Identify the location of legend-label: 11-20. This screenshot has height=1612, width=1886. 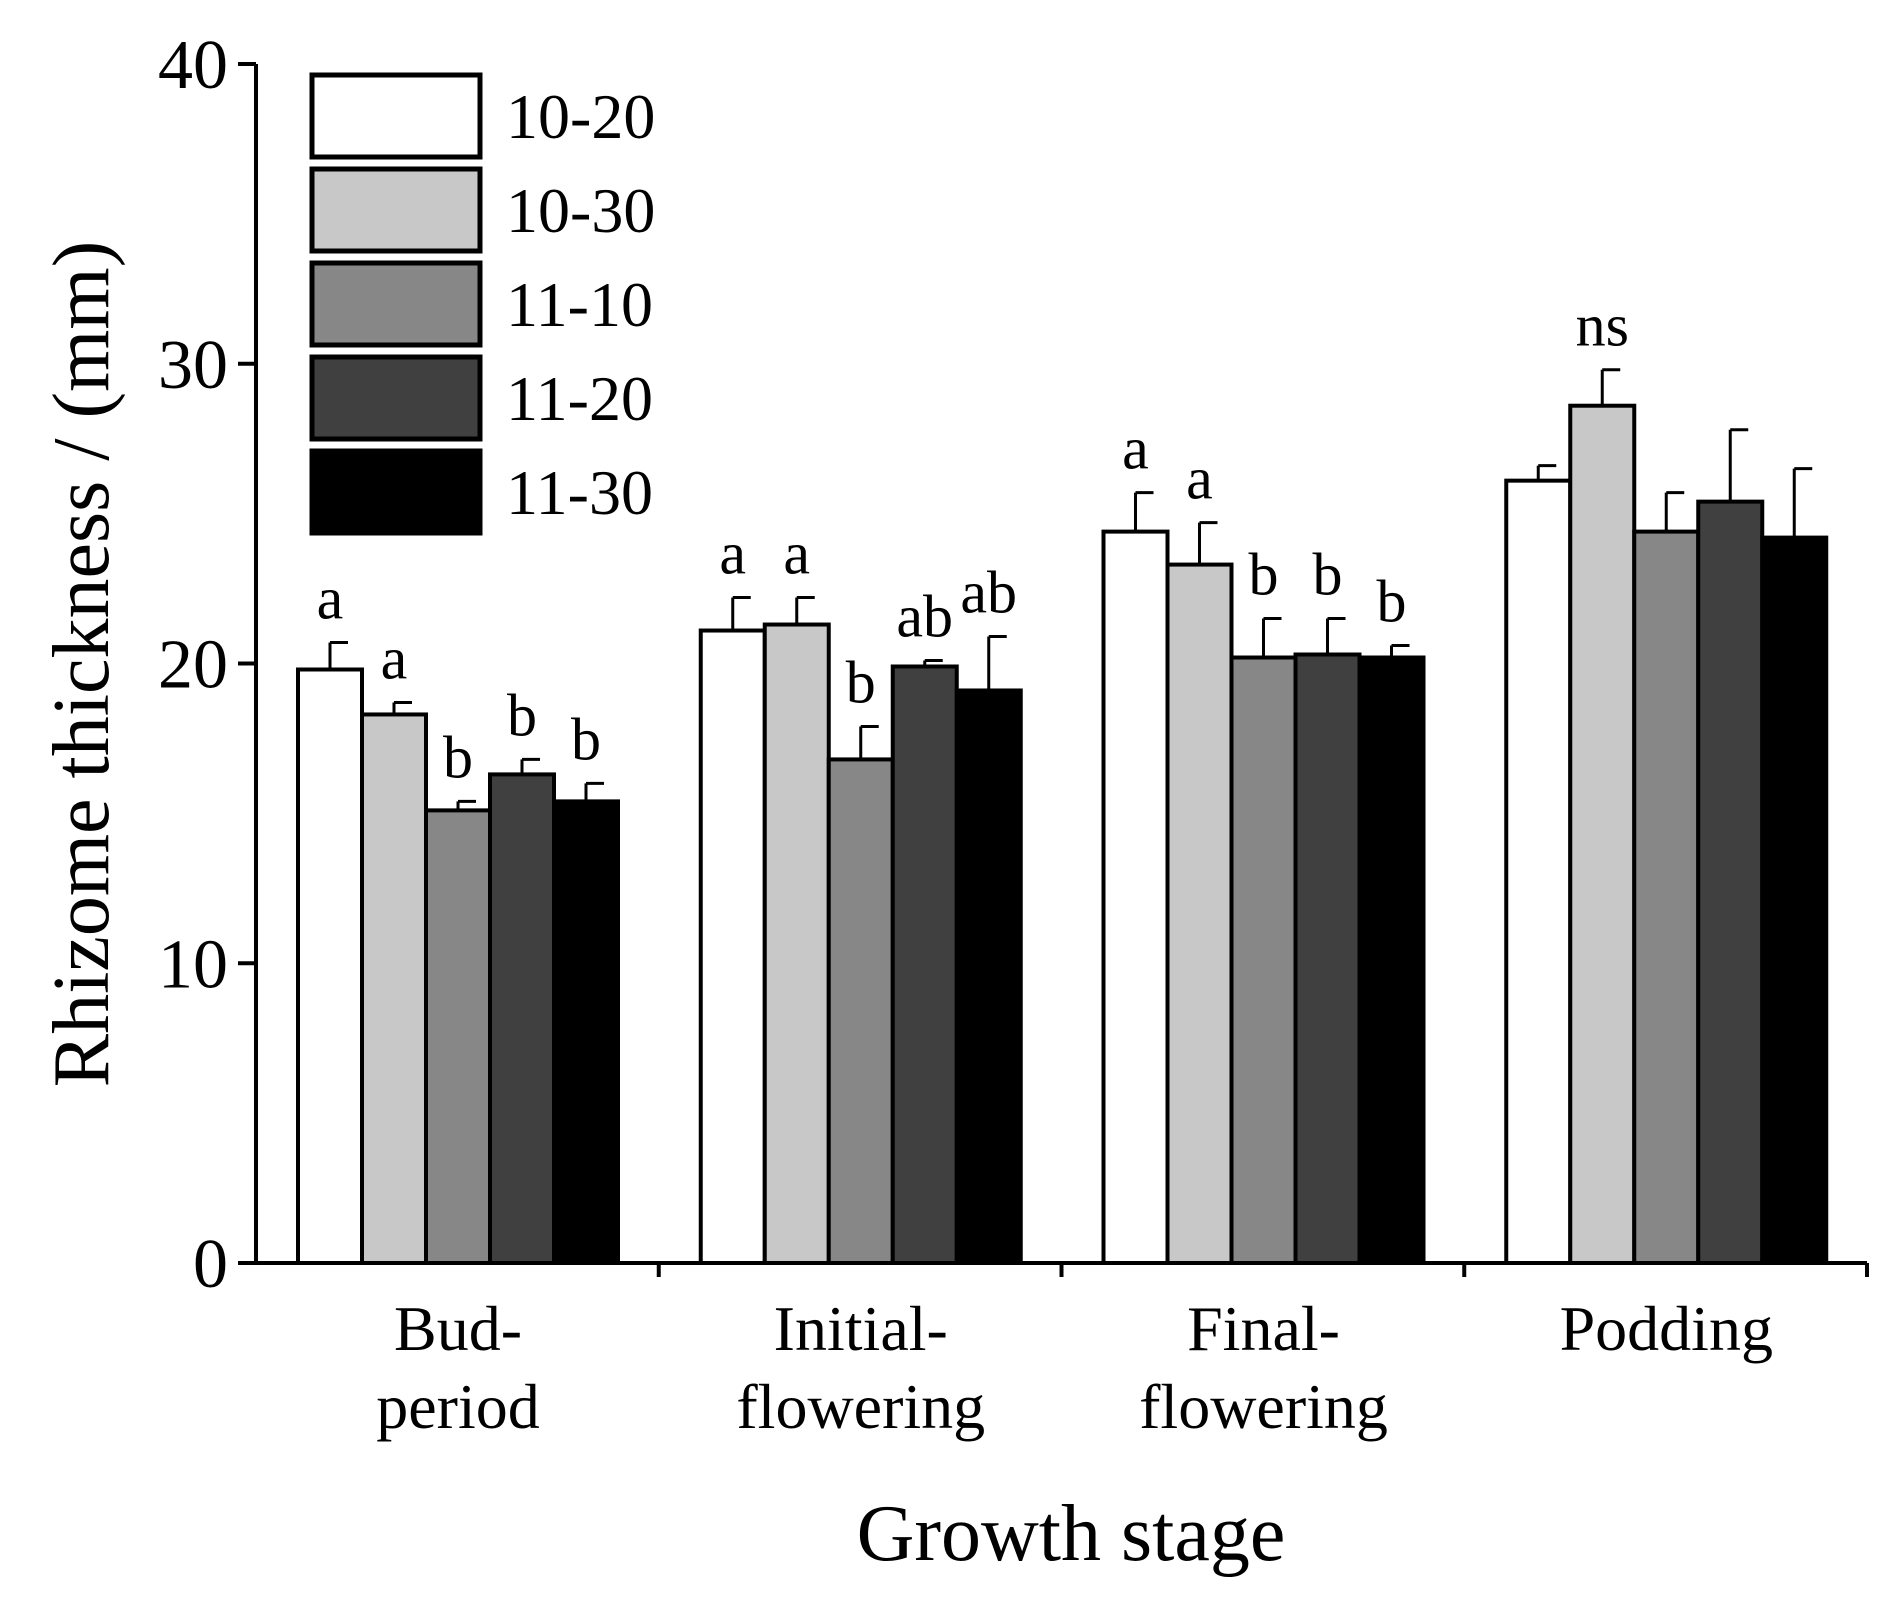
(579, 398).